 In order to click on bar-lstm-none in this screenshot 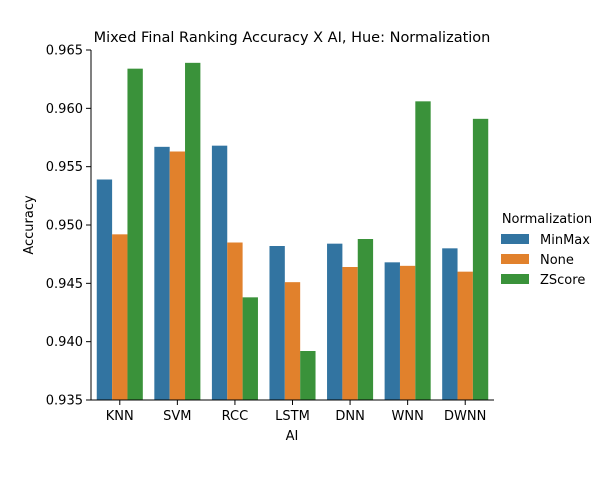, I will do `click(292, 341)`.